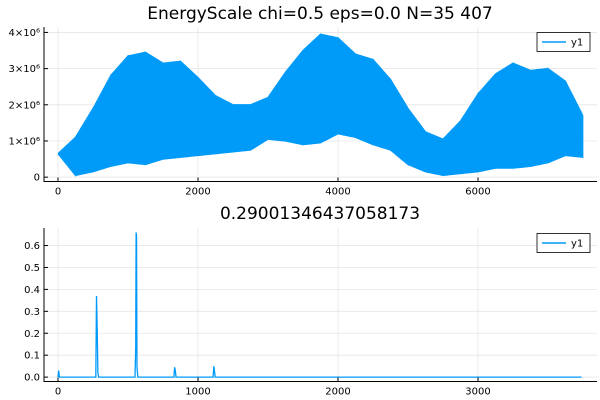 This screenshot has height=400, width=600. Describe the element at coordinates (24, 33) in the screenshot. I see `y-tick-label: 4×10⁶` at that location.